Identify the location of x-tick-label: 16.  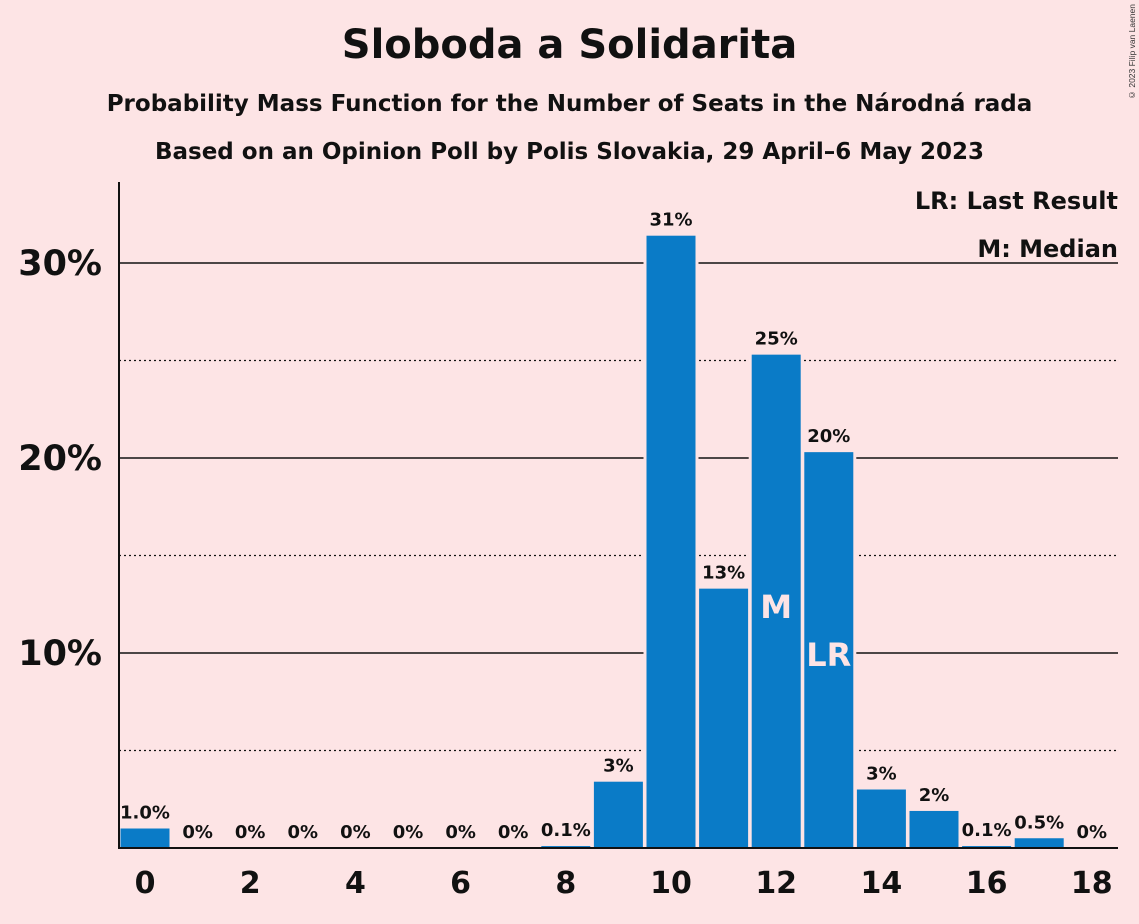
(987, 883).